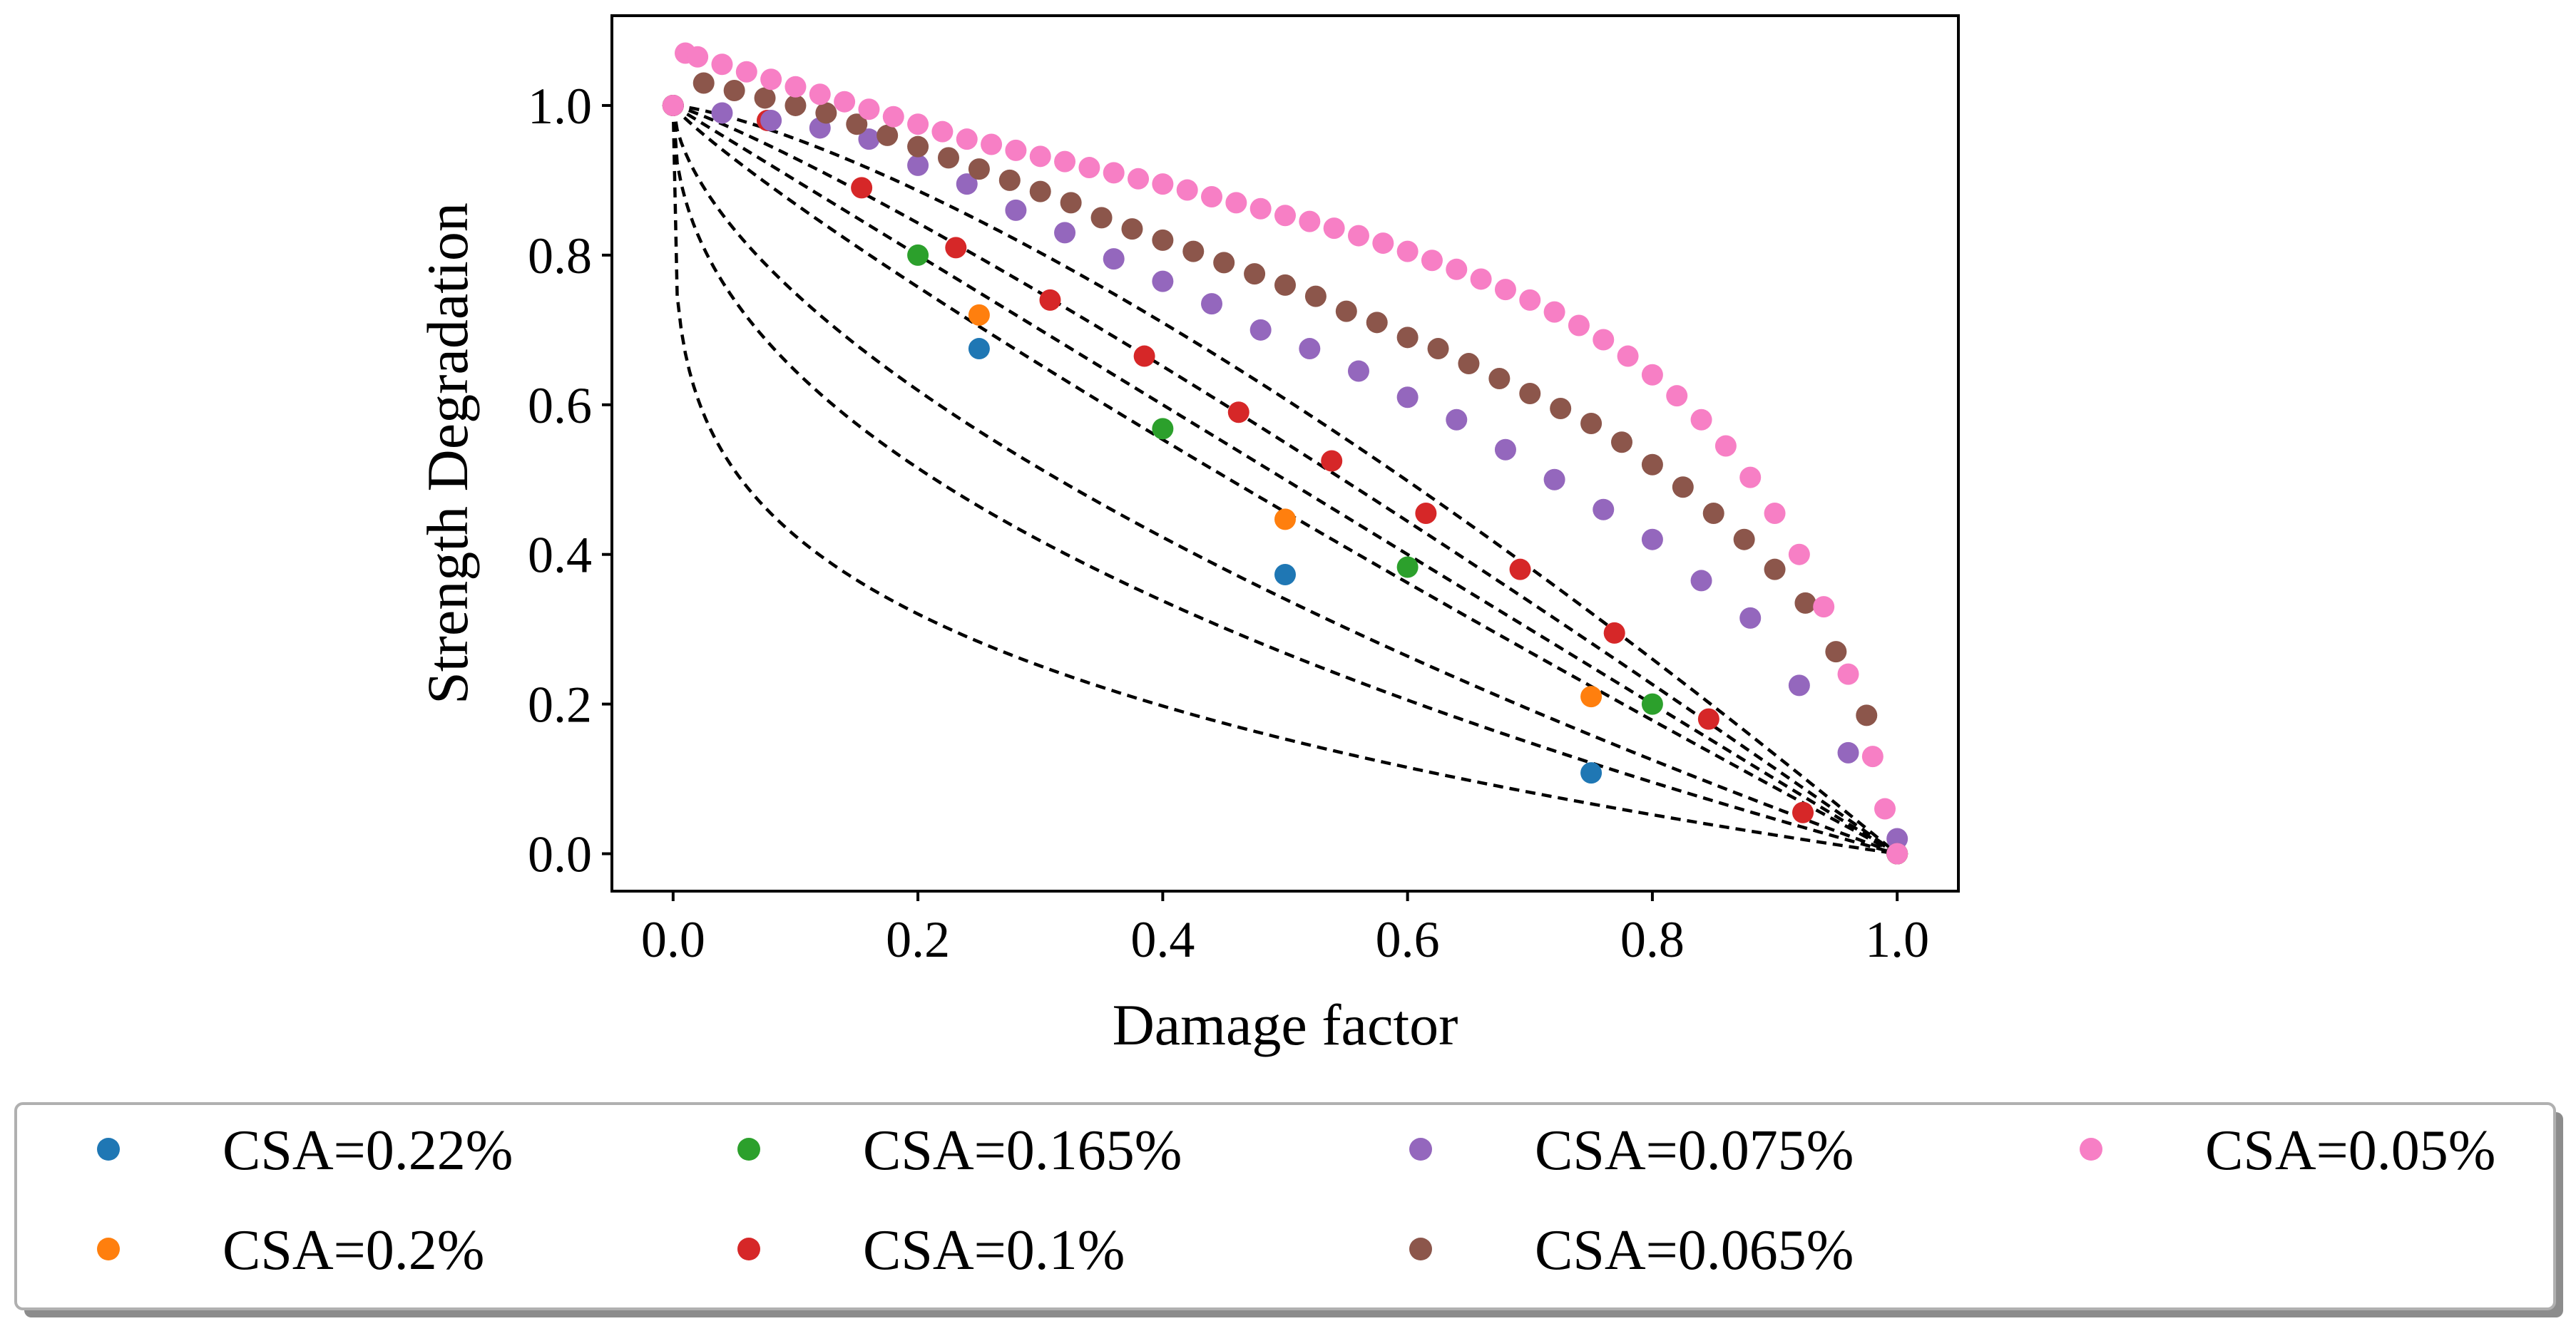  What do you see at coordinates (1408, 939) in the screenshot?
I see `x-tick-label: 0.6` at bounding box center [1408, 939].